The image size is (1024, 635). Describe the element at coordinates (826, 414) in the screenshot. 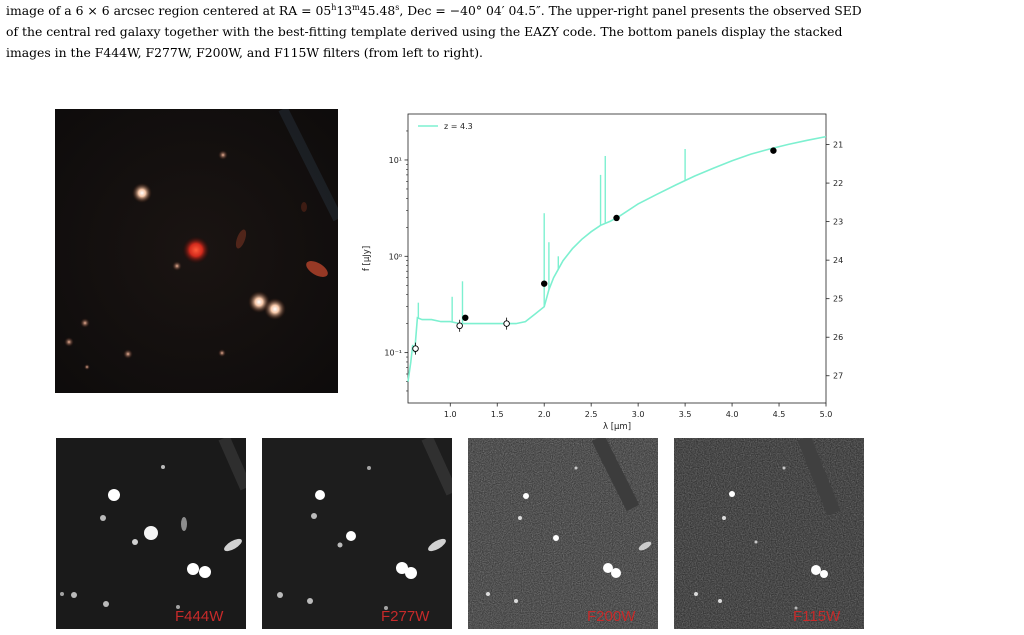

I see `x-tick-label: 5.0` at that location.